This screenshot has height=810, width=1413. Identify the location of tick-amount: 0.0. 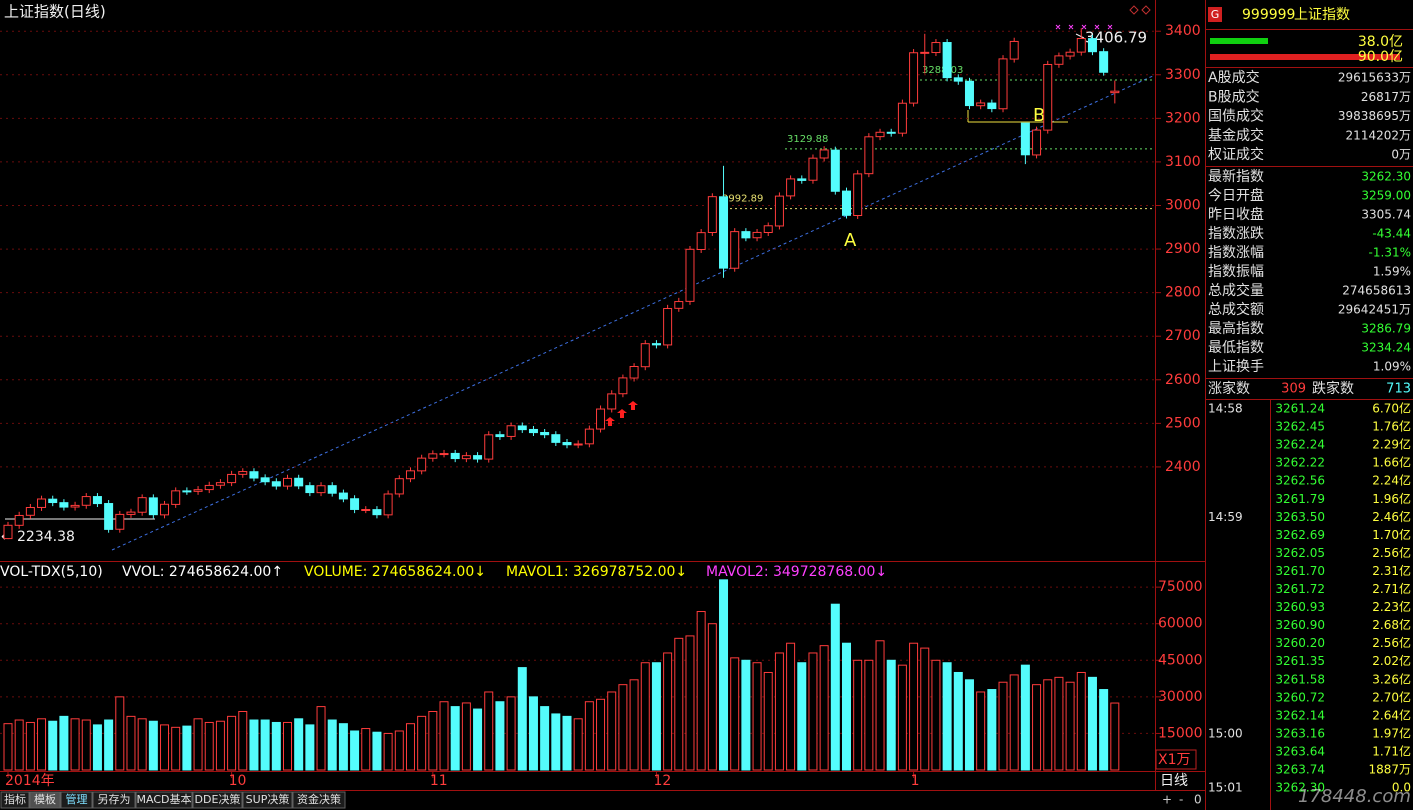
(1401, 788).